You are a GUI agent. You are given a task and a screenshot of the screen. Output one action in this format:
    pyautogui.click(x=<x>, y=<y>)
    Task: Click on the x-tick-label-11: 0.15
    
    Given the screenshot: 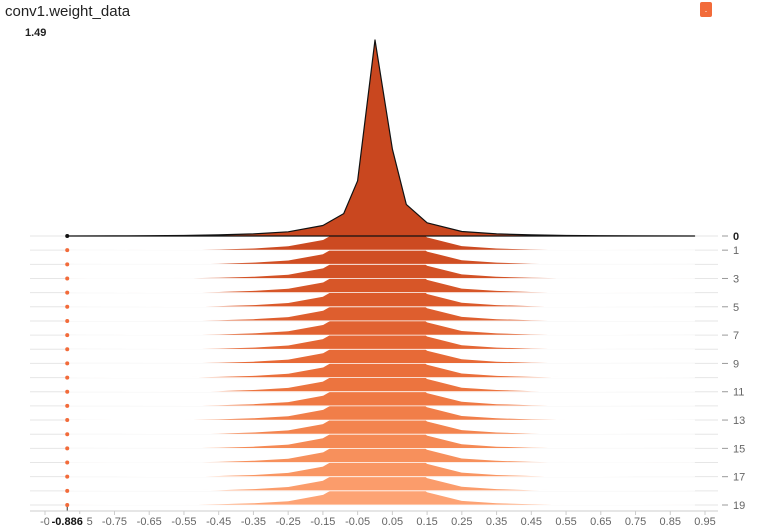 What is the action you would take?
    pyautogui.click(x=426, y=522)
    